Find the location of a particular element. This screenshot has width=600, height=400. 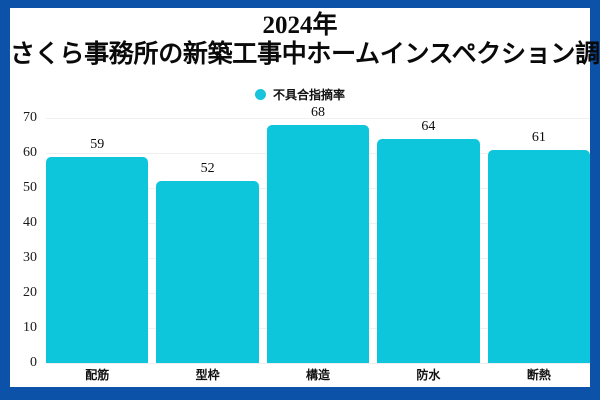

x-axis-tick-label: 型枠 is located at coordinates (207, 375).